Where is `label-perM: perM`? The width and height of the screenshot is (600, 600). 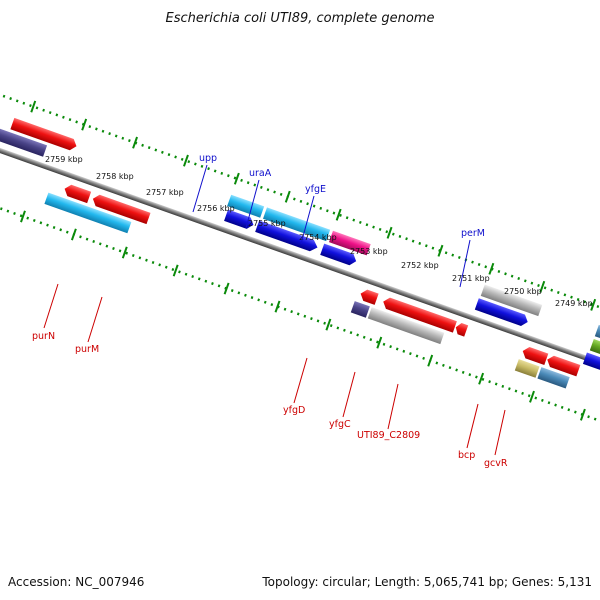
label-perM: perM is located at coordinates (473, 233).